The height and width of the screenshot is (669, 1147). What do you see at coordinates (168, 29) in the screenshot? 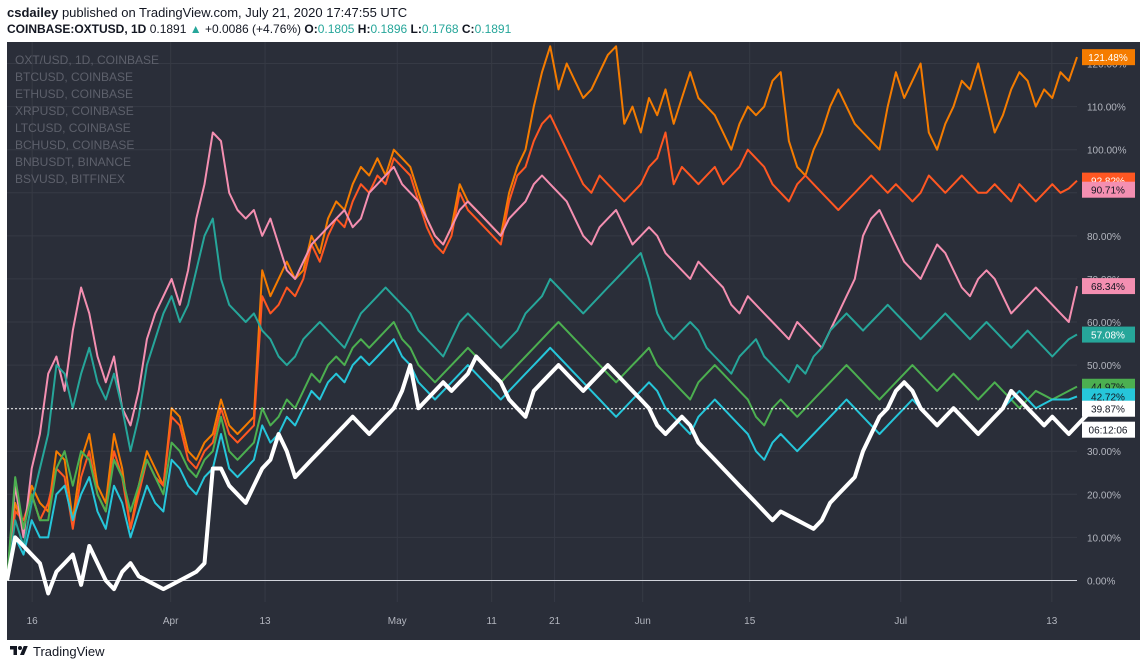
I see `last-price: 0.1891` at bounding box center [168, 29].